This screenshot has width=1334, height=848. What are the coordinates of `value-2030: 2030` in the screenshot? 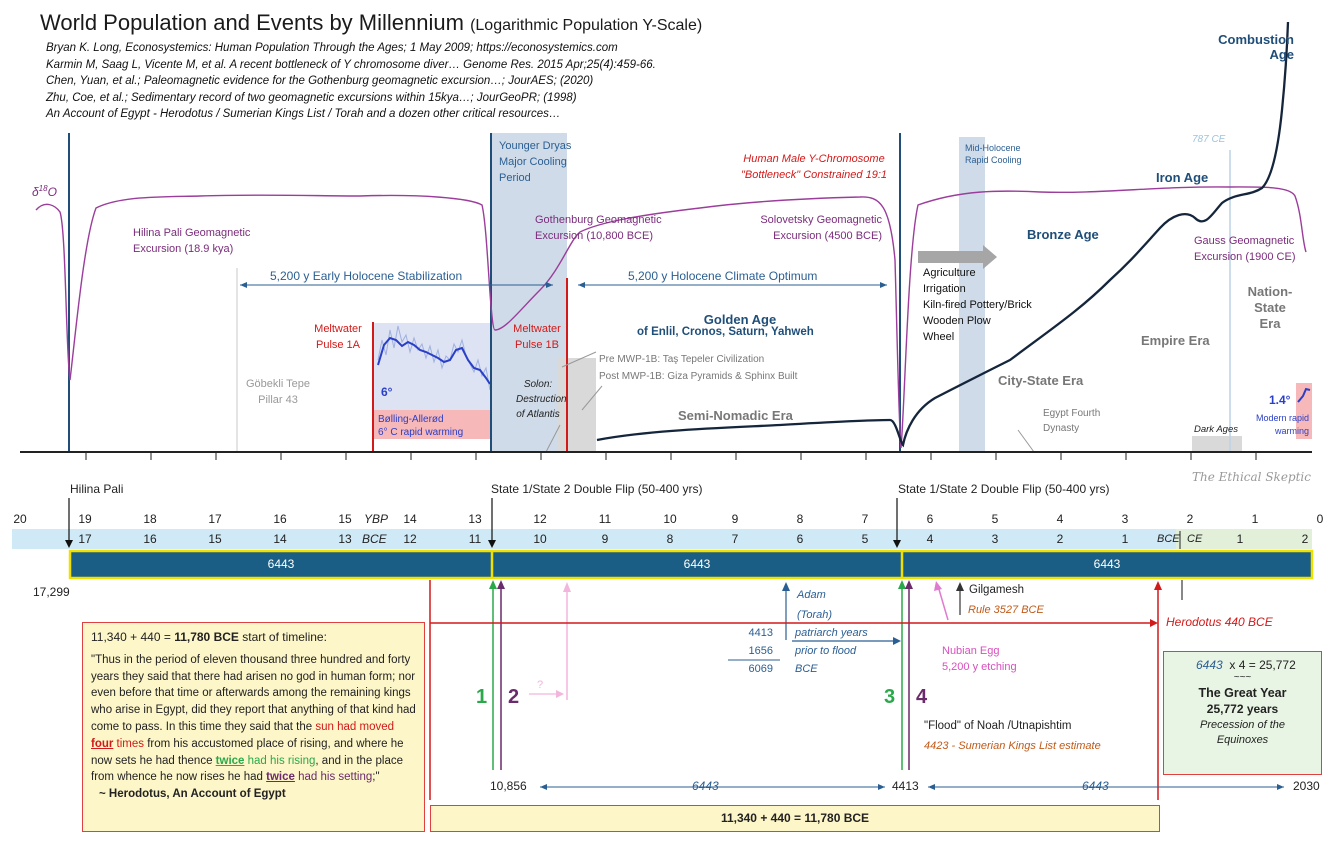 It's located at (1306, 786).